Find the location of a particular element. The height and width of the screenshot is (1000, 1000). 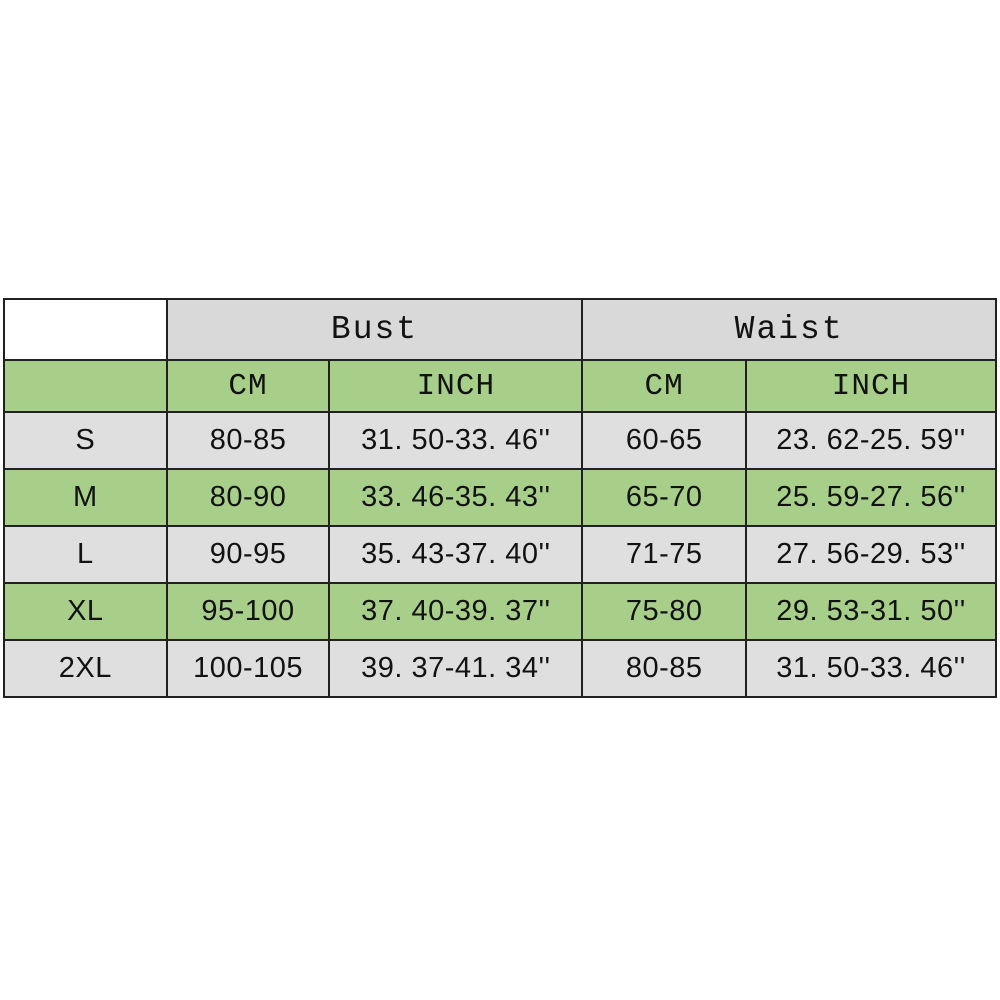

waist-cm-value: 71-75 is located at coordinates (664, 554).